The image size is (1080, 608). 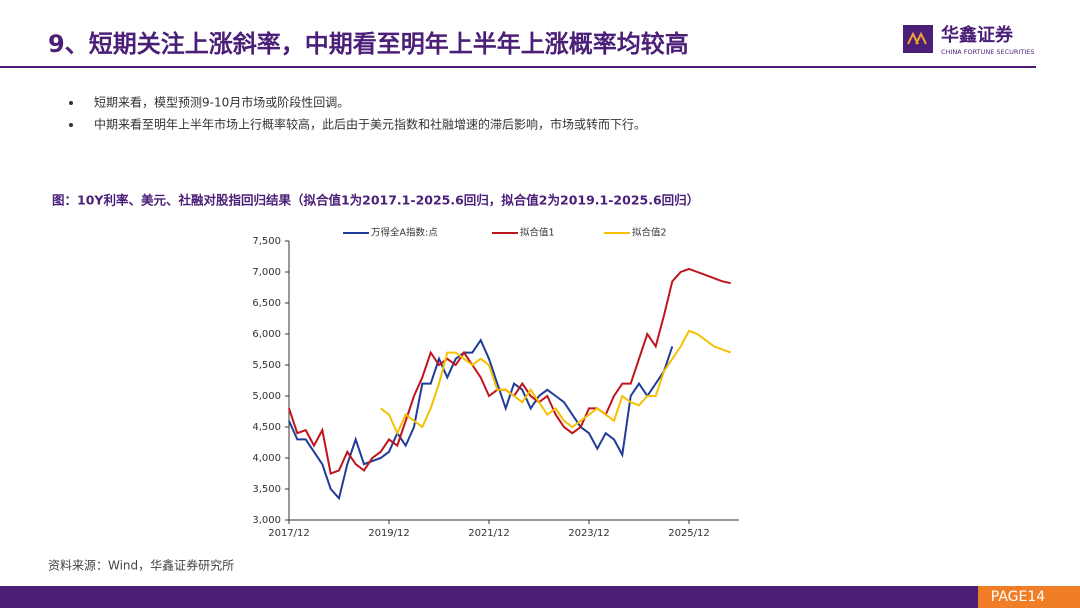 What do you see at coordinates (289, 533) in the screenshot?
I see `x-tick-label: 2017/12` at bounding box center [289, 533].